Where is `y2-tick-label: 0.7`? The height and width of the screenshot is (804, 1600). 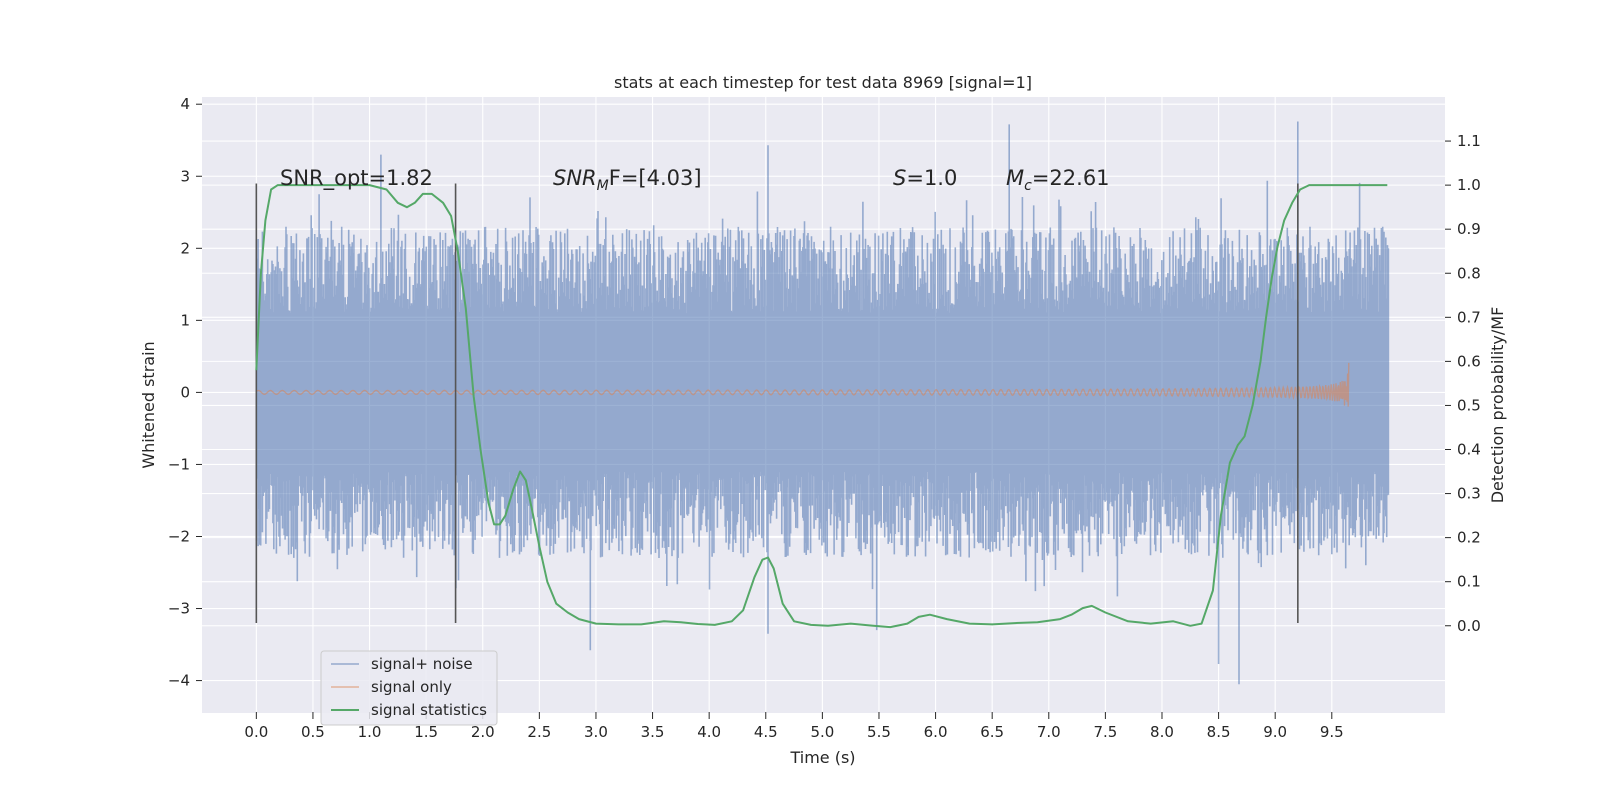
y2-tick-label: 0.7 is located at coordinates (1469, 317).